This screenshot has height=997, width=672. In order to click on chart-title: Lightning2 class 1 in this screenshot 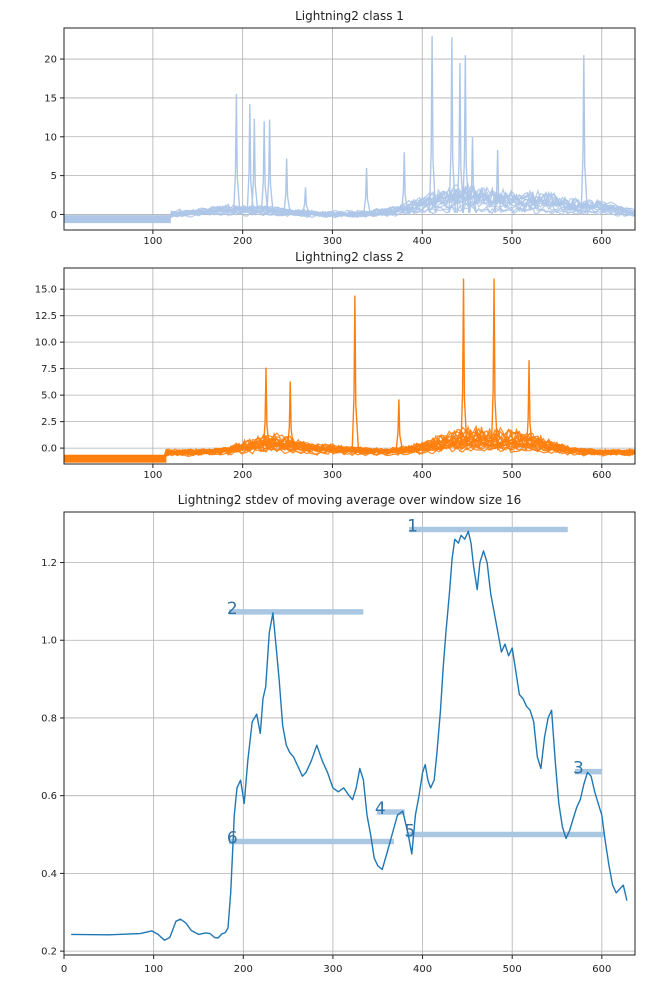, I will do `click(349, 16)`.